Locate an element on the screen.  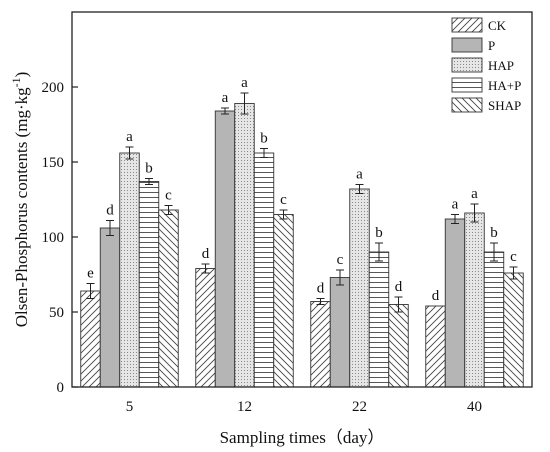
y-tick-label: 150 is located at coordinates (53, 163).